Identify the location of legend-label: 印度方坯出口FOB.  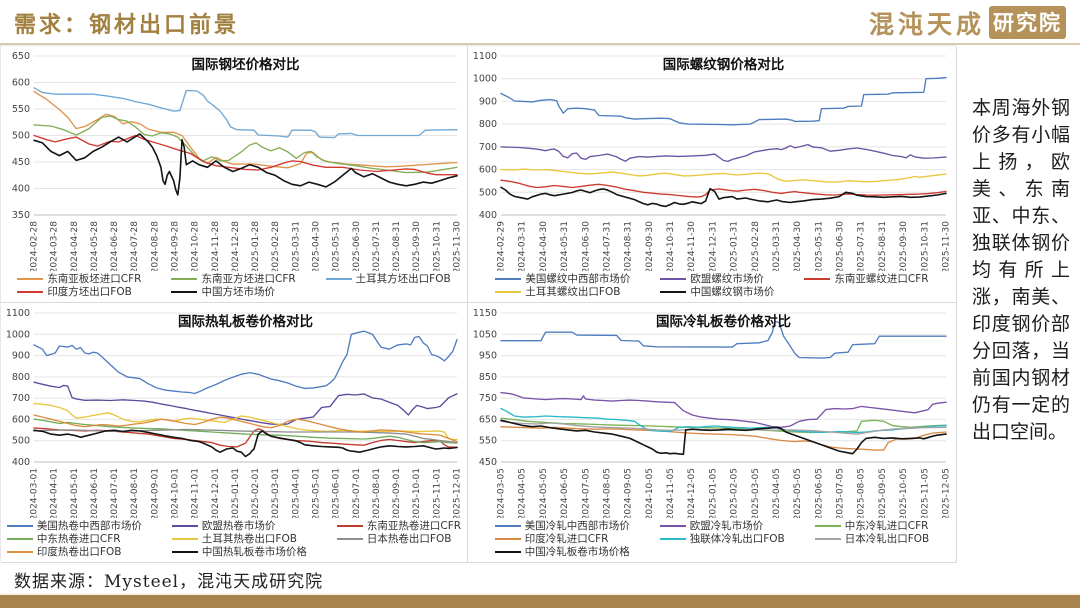
(89, 292).